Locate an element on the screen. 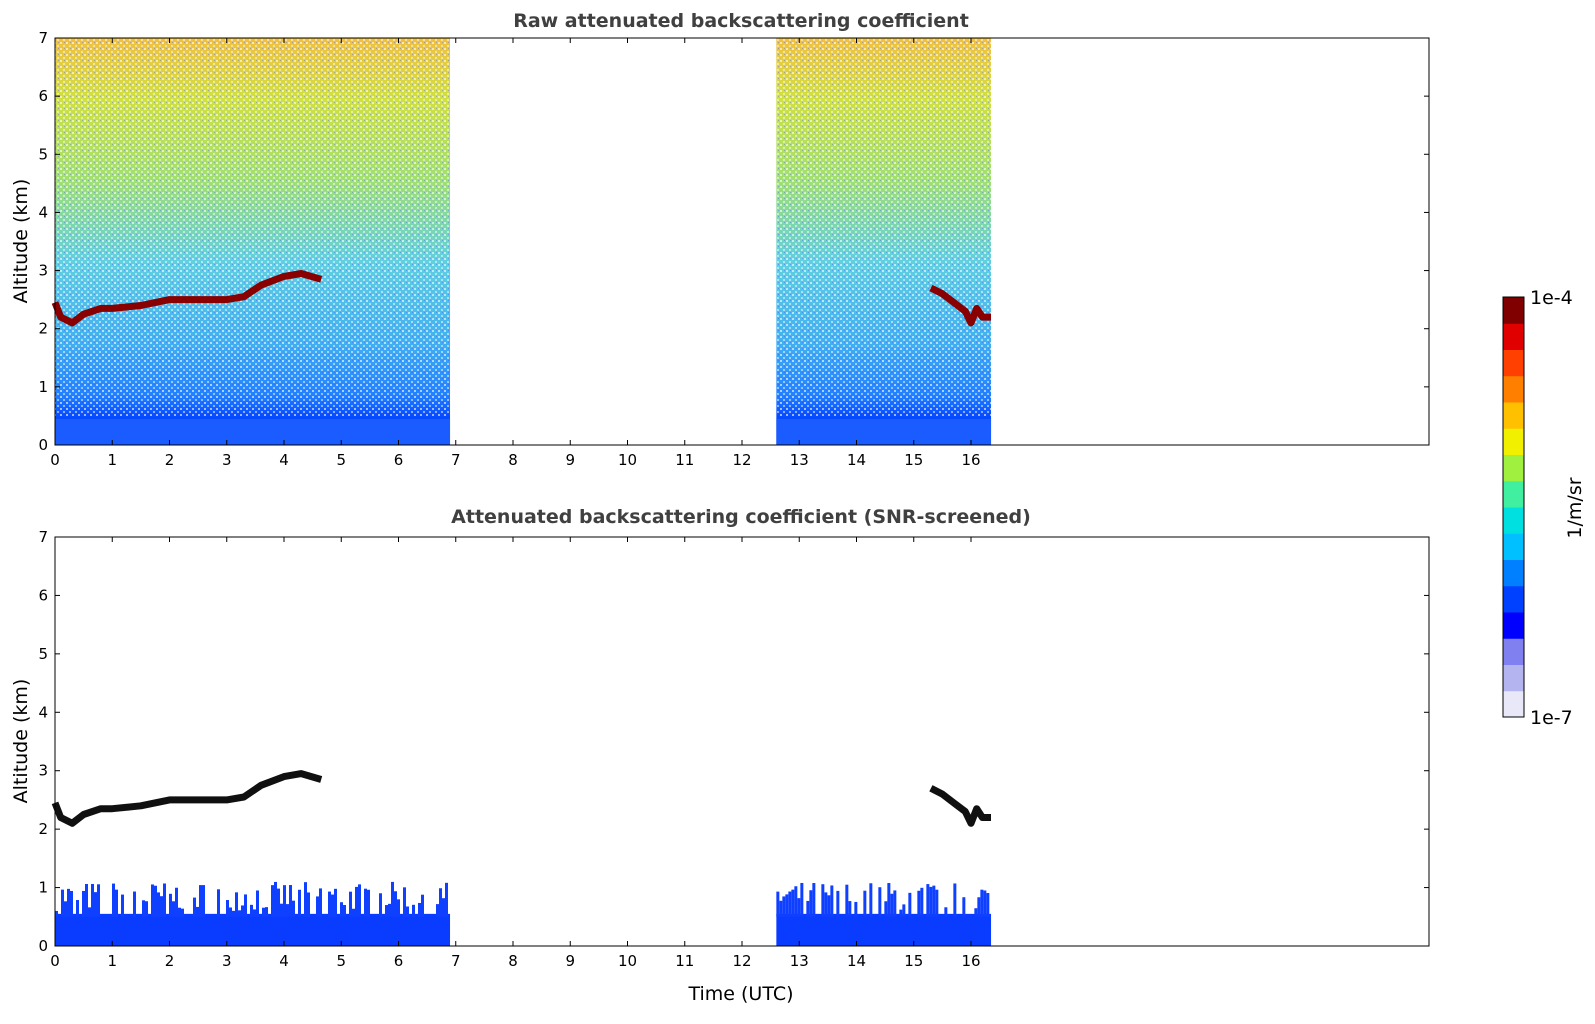 This screenshot has width=1595, height=1024. x-tick-13: 13 is located at coordinates (799, 753).